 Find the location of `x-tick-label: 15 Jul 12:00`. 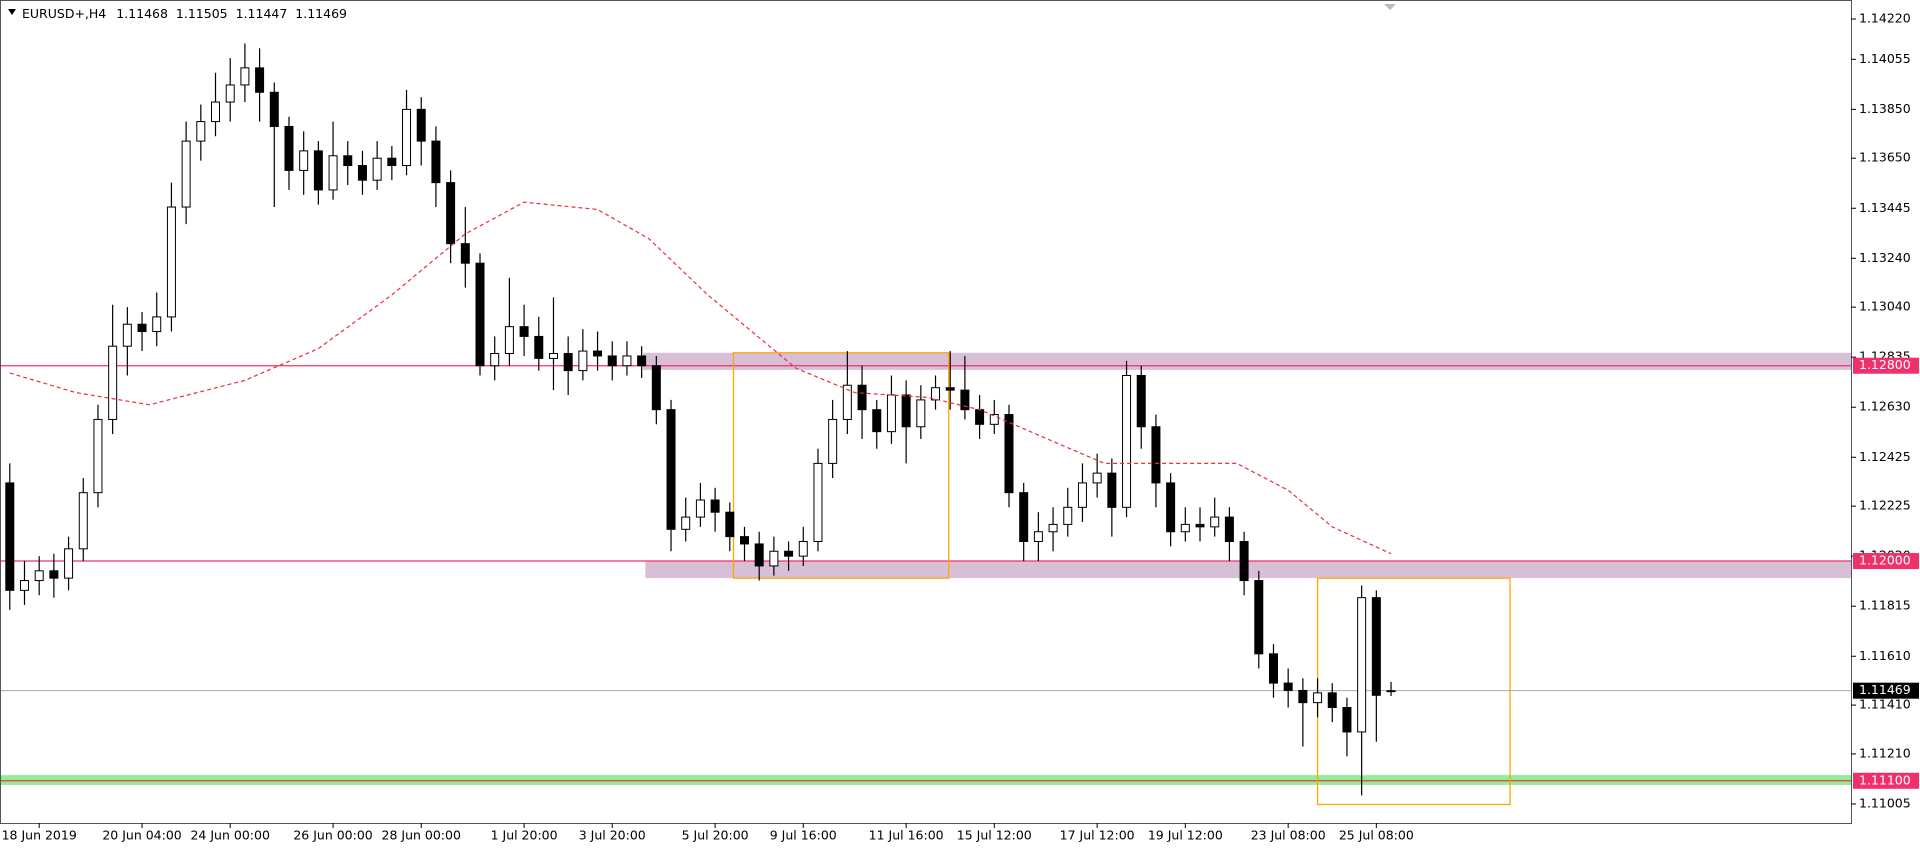

x-tick-label: 15 Jul 12:00 is located at coordinates (994, 835).